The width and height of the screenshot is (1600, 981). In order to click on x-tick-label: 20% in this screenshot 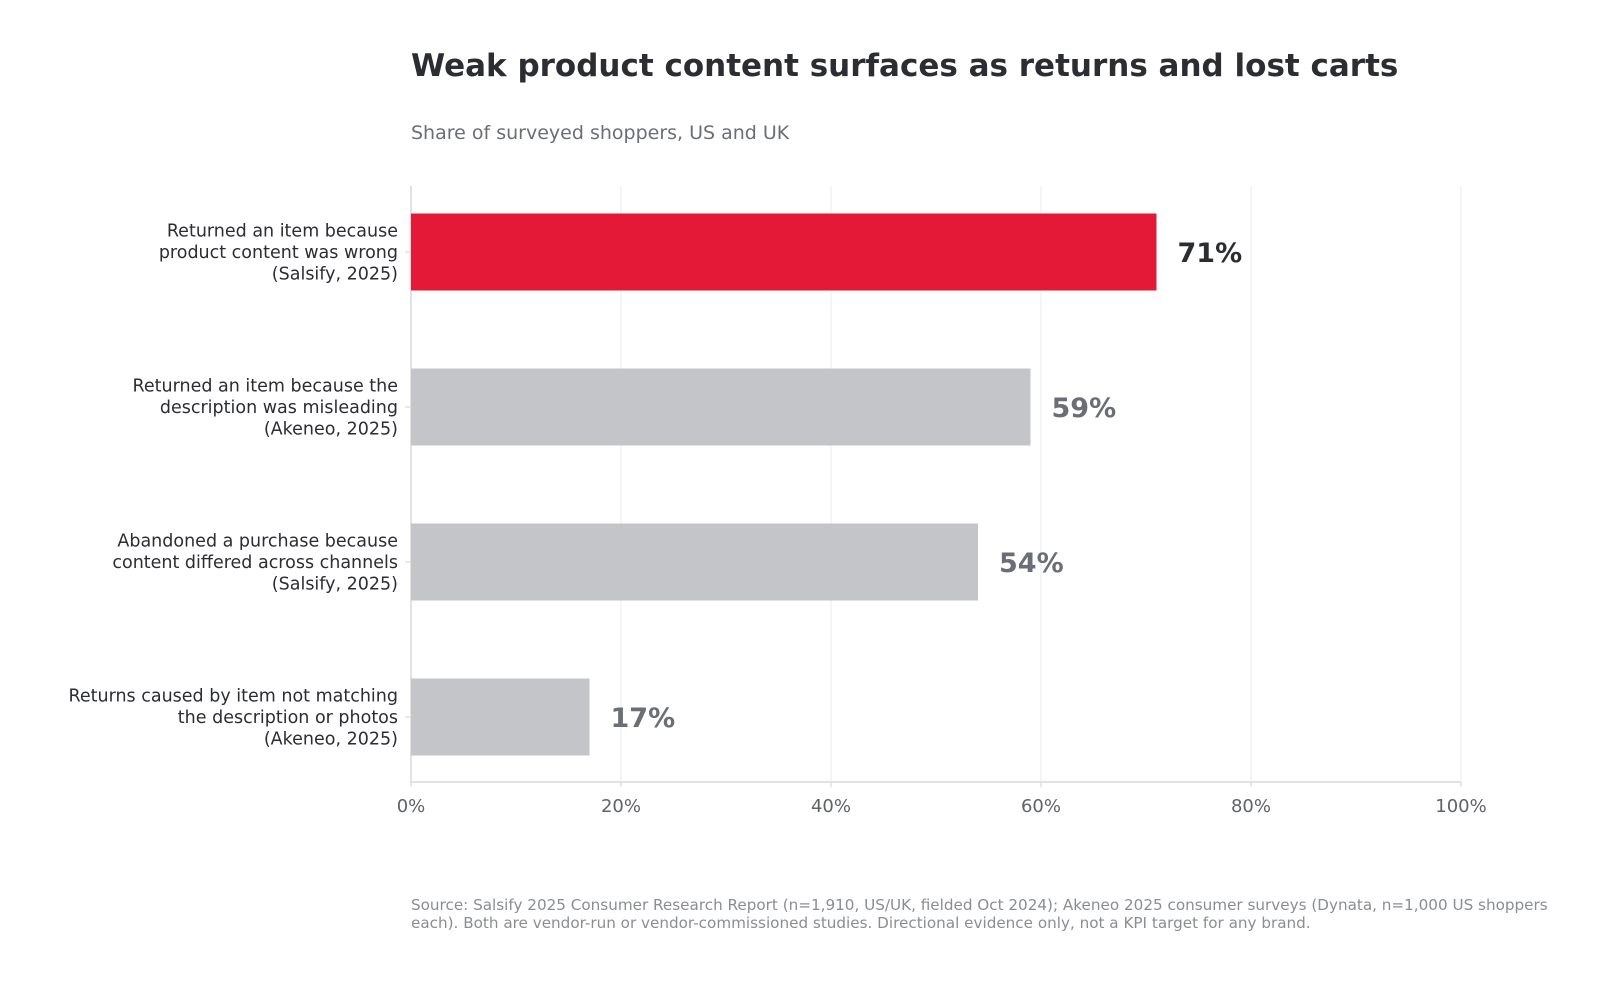, I will do `click(621, 806)`.